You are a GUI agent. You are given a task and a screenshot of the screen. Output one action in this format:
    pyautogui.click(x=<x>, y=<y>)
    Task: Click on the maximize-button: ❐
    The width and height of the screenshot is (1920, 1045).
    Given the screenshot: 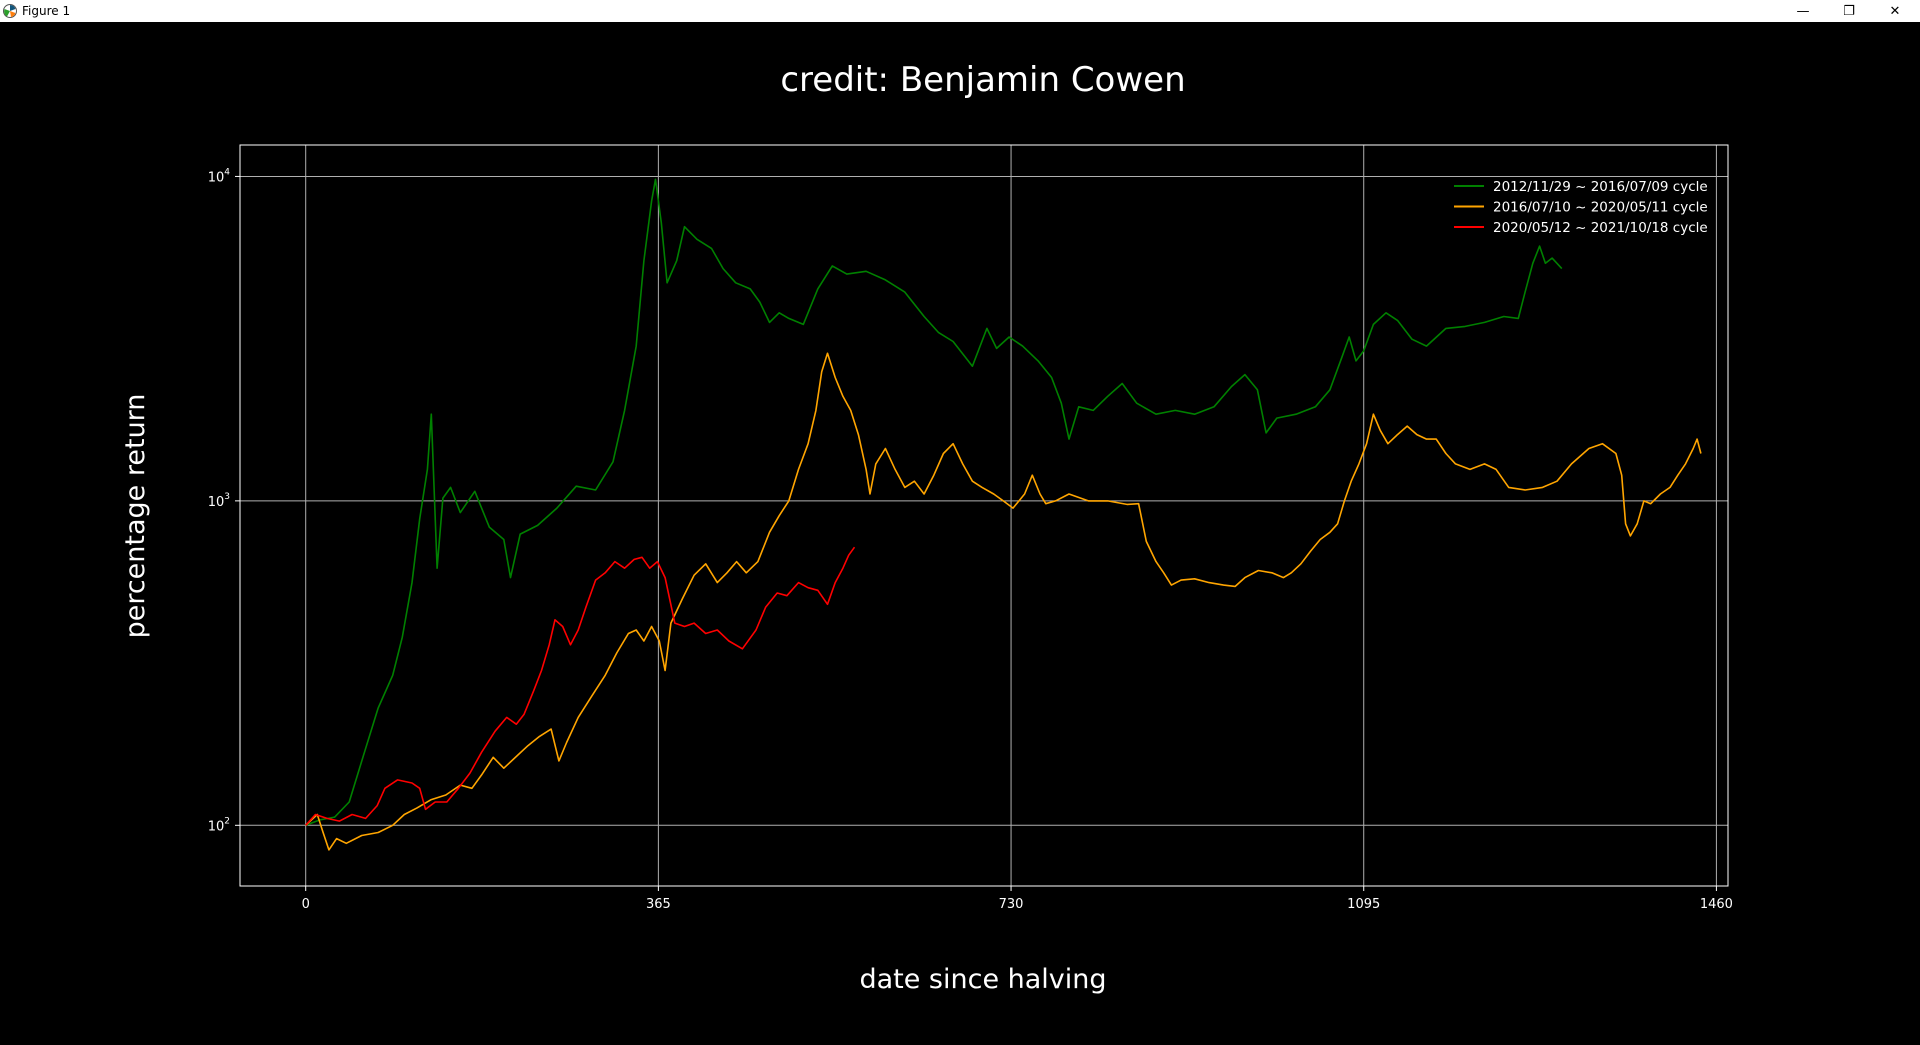 What is the action you would take?
    pyautogui.click(x=1849, y=11)
    